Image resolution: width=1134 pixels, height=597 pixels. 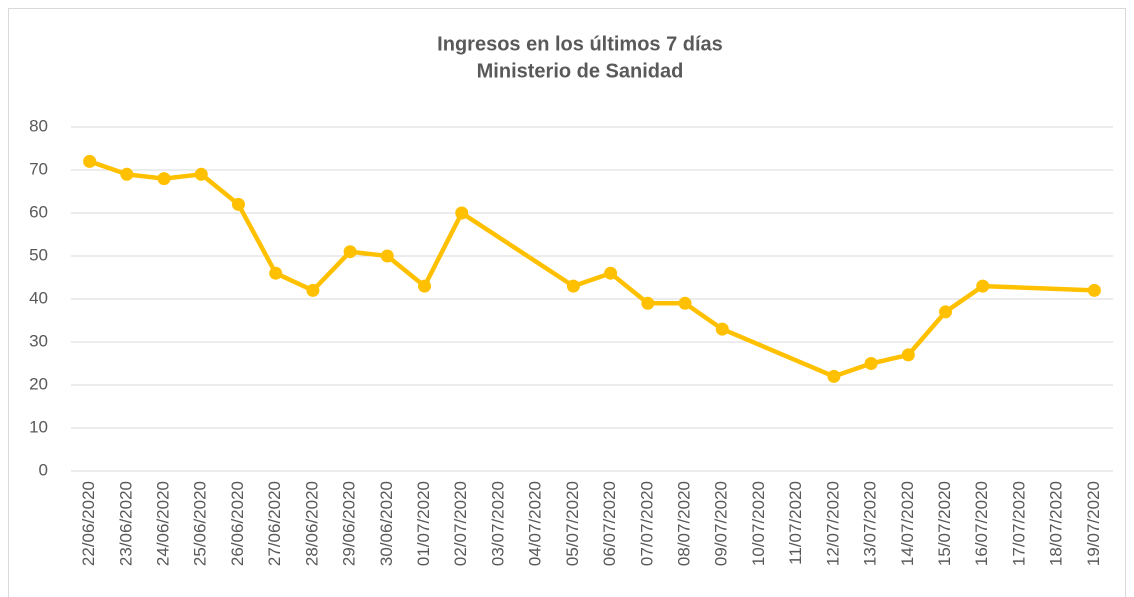 What do you see at coordinates (460, 523) in the screenshot?
I see `x-tick-label: 02/07/2020` at bounding box center [460, 523].